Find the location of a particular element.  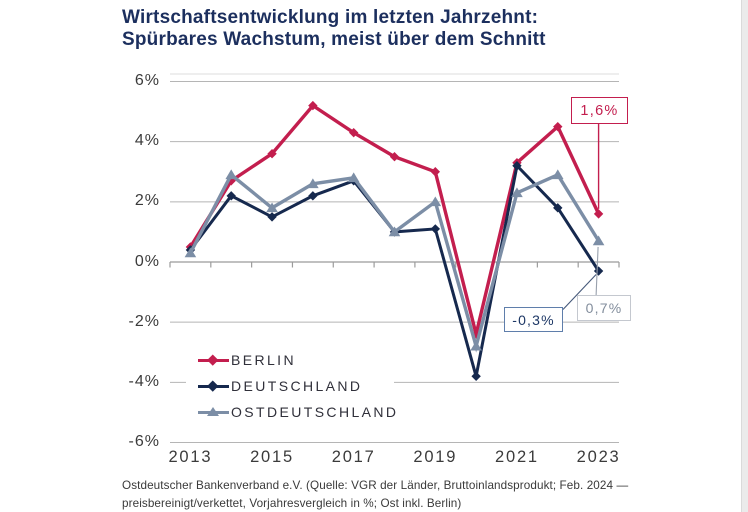

ostdeutschland-line-marker-icon is located at coordinates (213, 412).